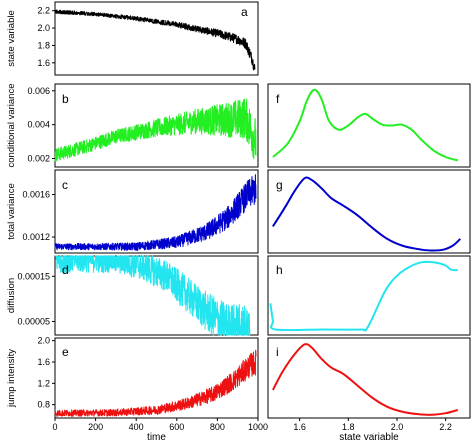  What do you see at coordinates (43, 63) in the screenshot?
I see `panel-a-ytick-label: 1.6` at bounding box center [43, 63].